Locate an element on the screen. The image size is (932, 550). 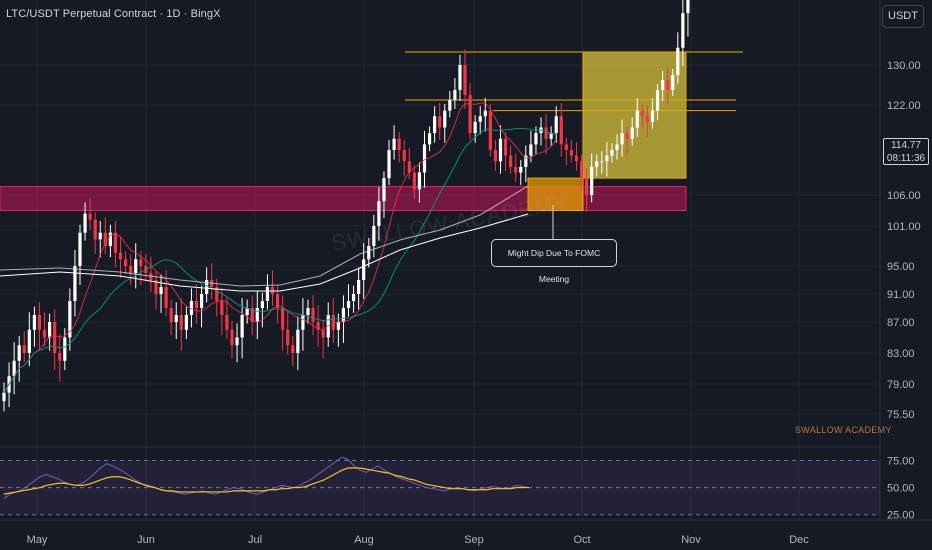
current-price-tag: 114.77 08:11:36 is located at coordinates (906, 151).